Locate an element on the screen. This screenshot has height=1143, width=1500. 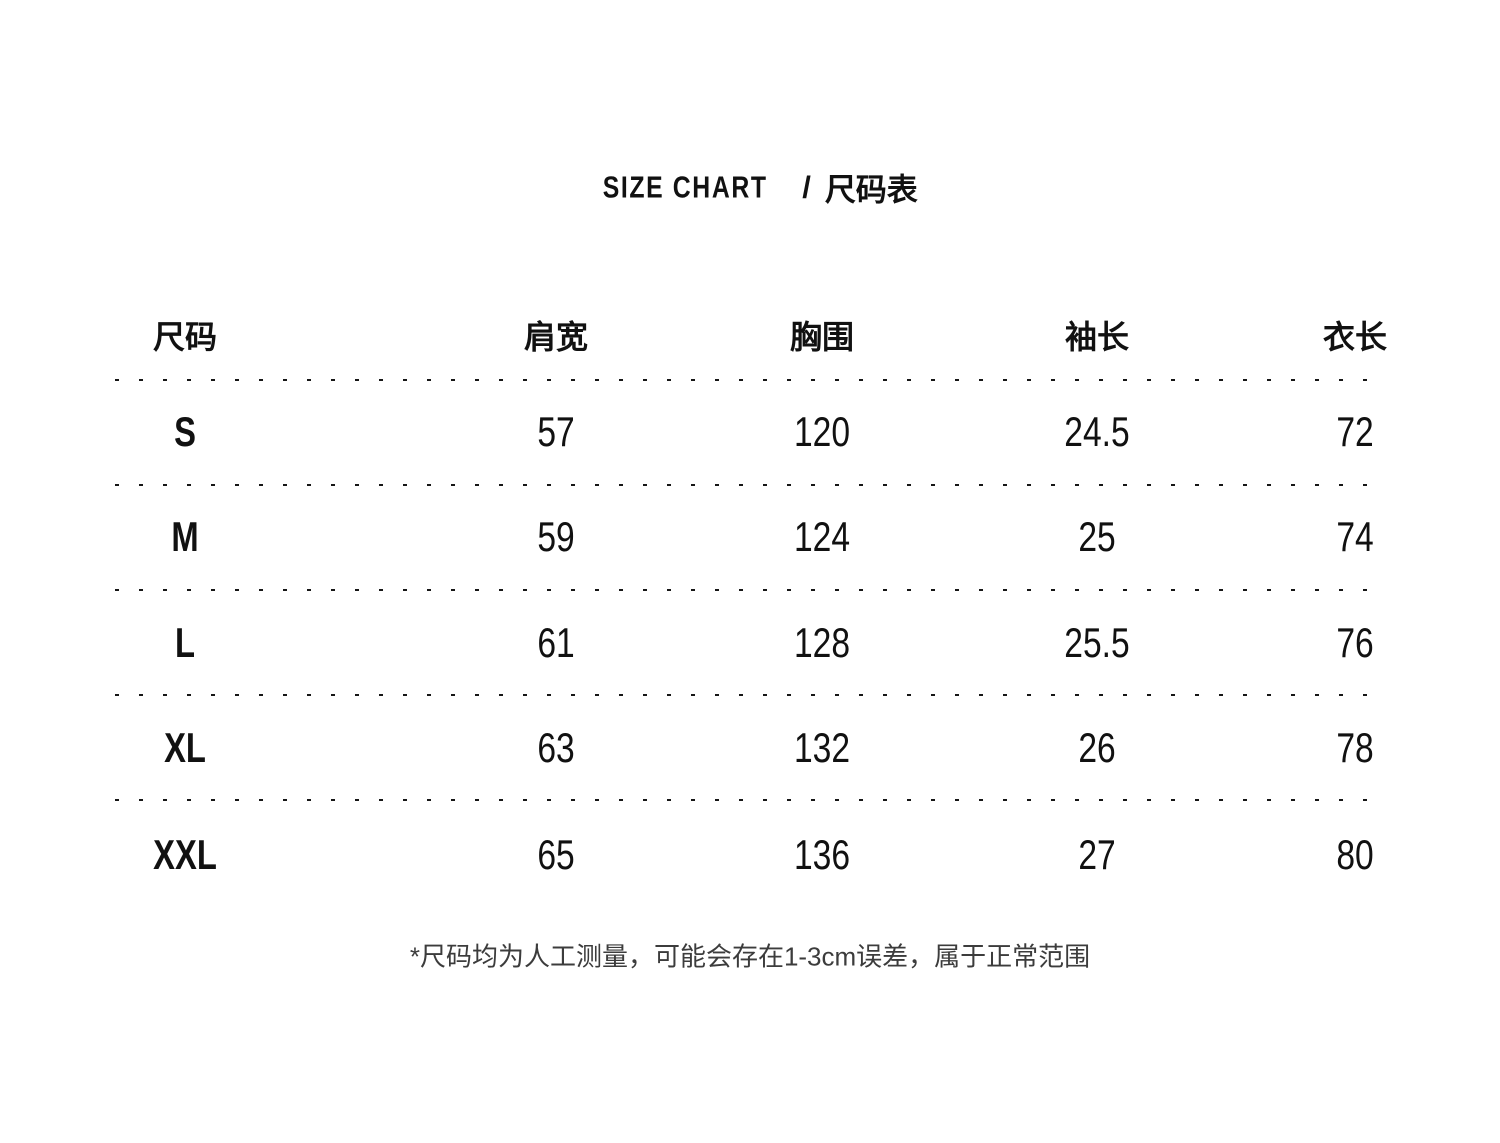
cell-length: 78 is located at coordinates (1355, 747).